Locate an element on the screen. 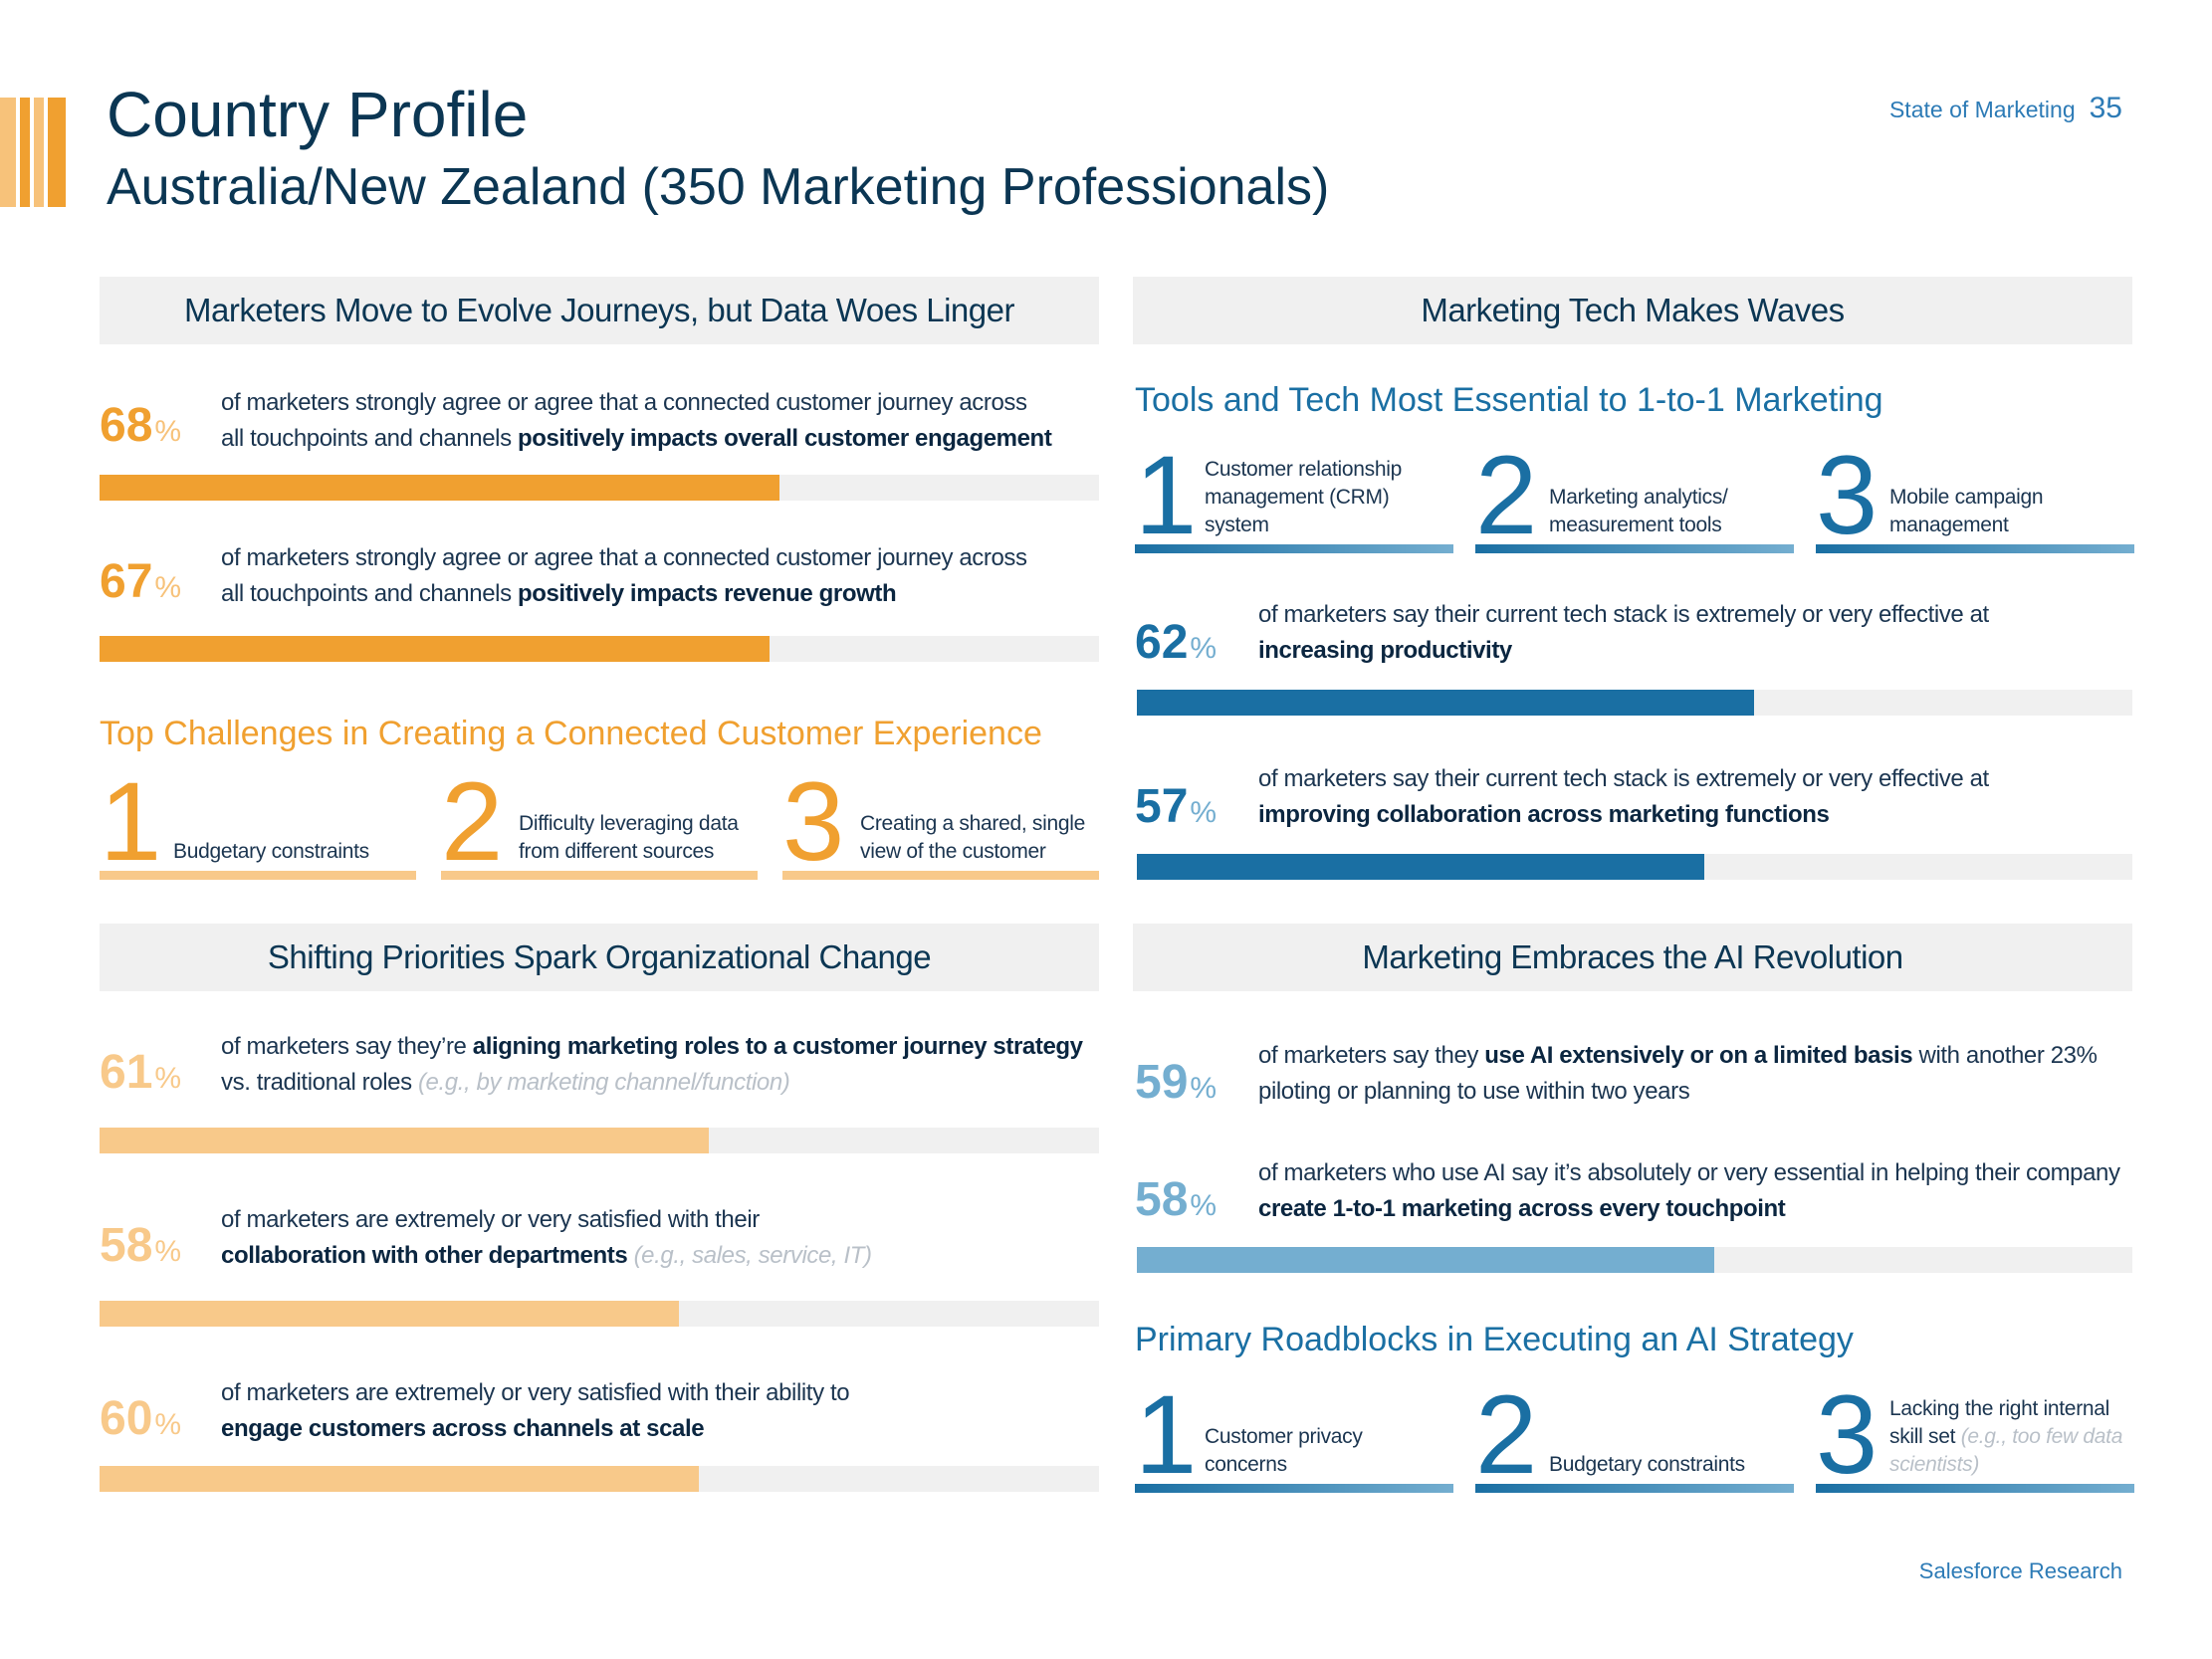  rank-label-line: Customer relationship is located at coordinates (1303, 469).